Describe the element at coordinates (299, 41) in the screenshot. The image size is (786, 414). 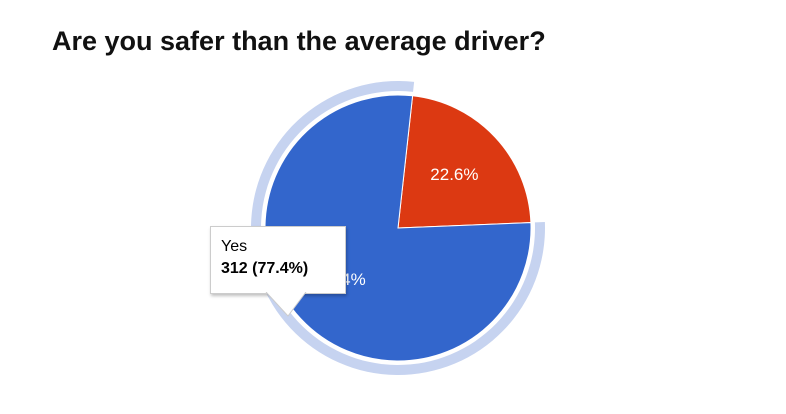
I see `chart-title: Are you safer than the average driver?` at that location.